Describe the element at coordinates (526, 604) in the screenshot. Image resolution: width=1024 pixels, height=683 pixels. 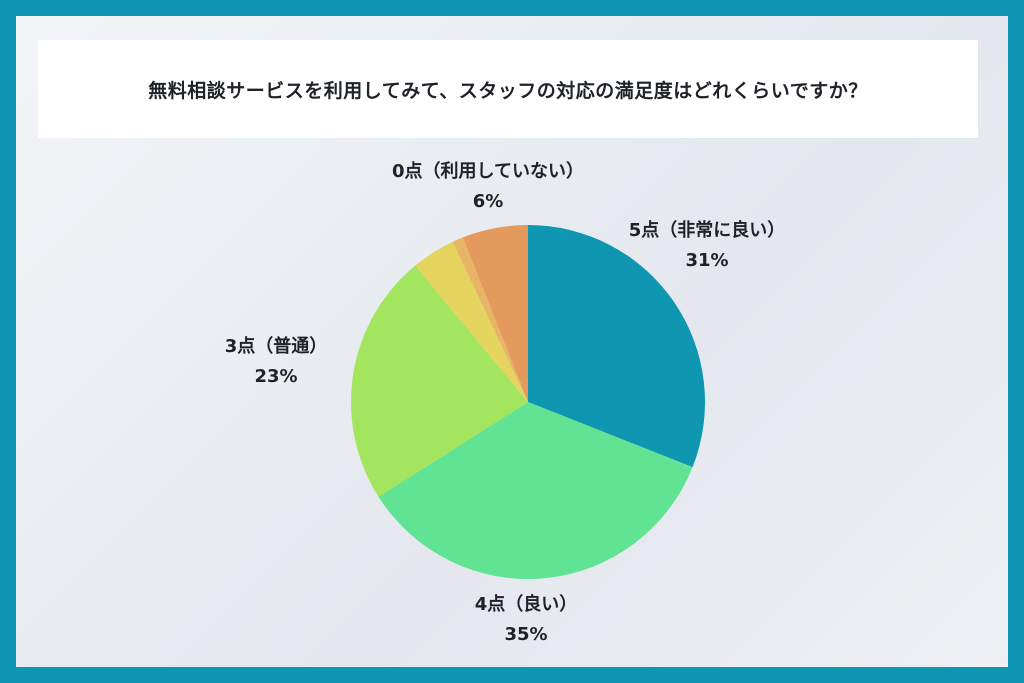
I see `label-4-name: 4点（良い）` at that location.